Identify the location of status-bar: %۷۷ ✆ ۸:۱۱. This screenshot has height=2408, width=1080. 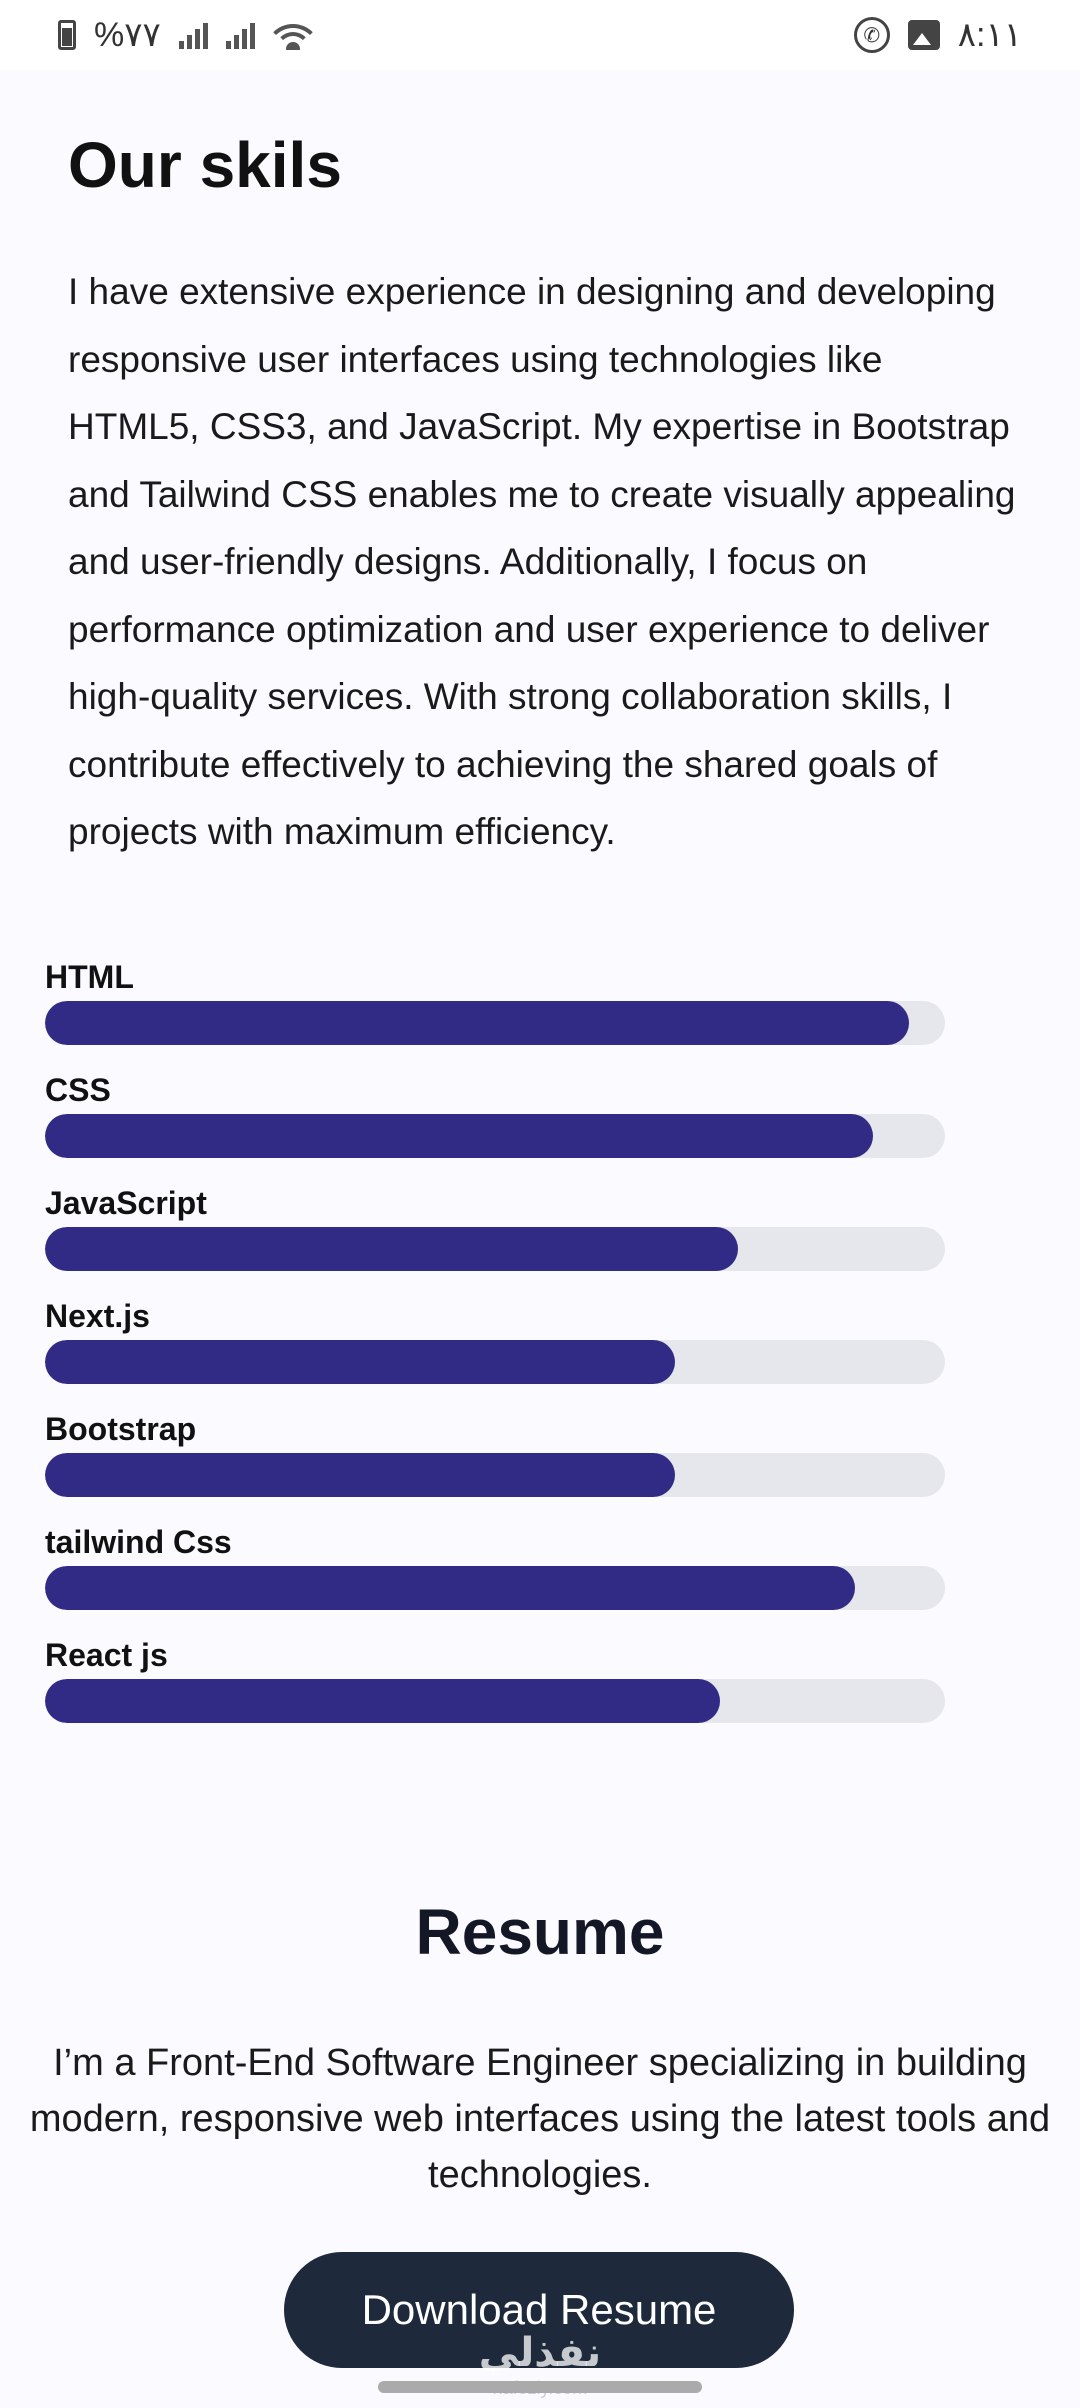
(540, 35).